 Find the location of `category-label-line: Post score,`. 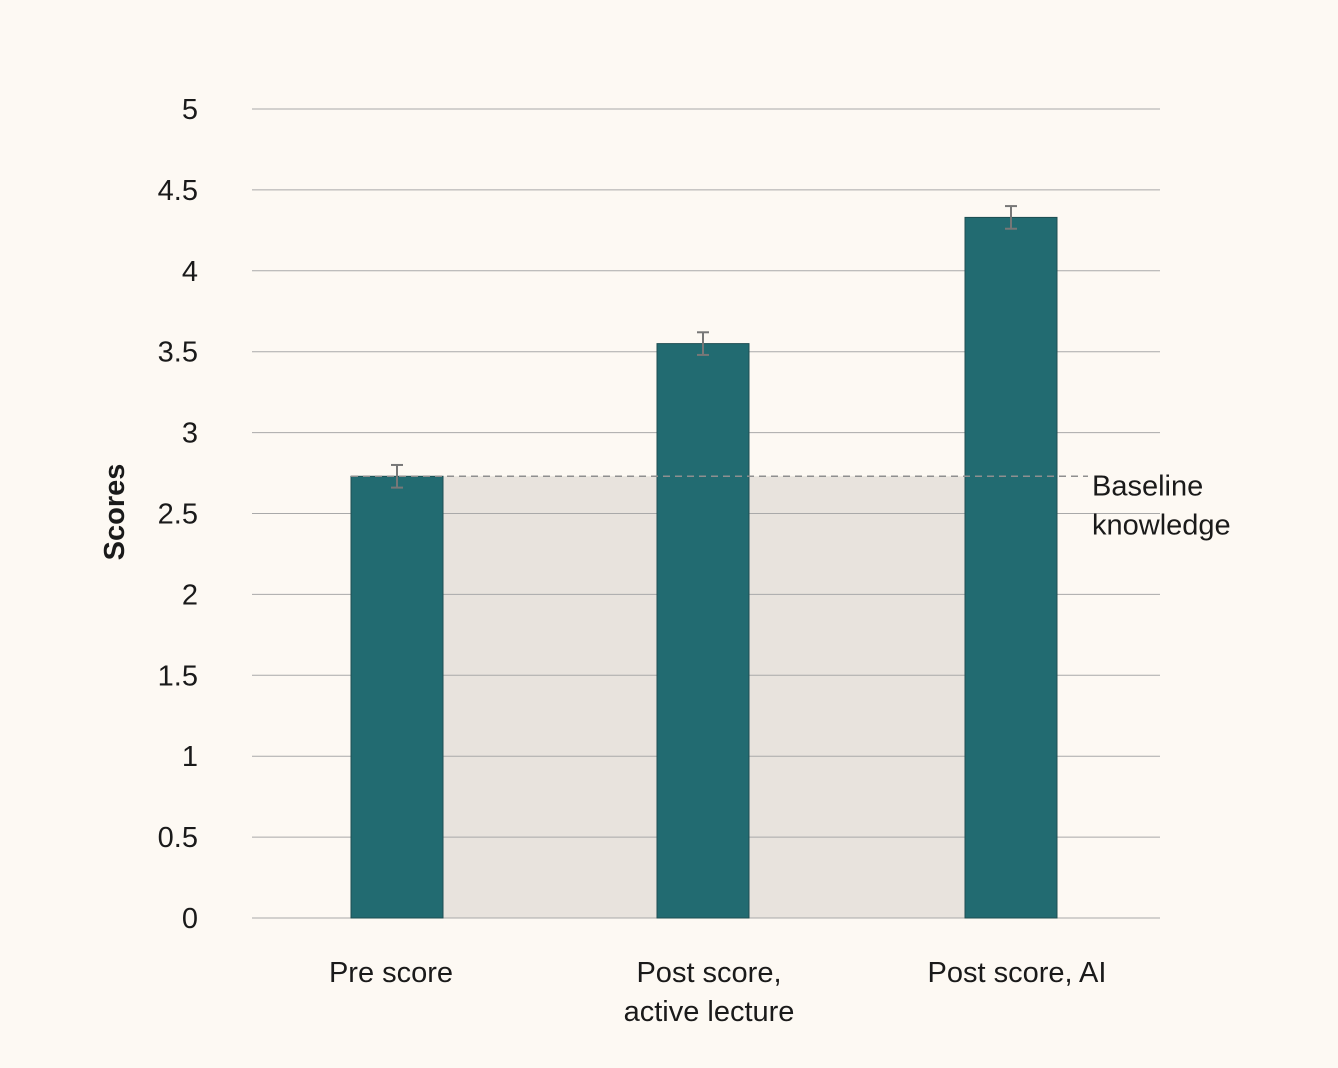

category-label-line: Post score, is located at coordinates (708, 973).